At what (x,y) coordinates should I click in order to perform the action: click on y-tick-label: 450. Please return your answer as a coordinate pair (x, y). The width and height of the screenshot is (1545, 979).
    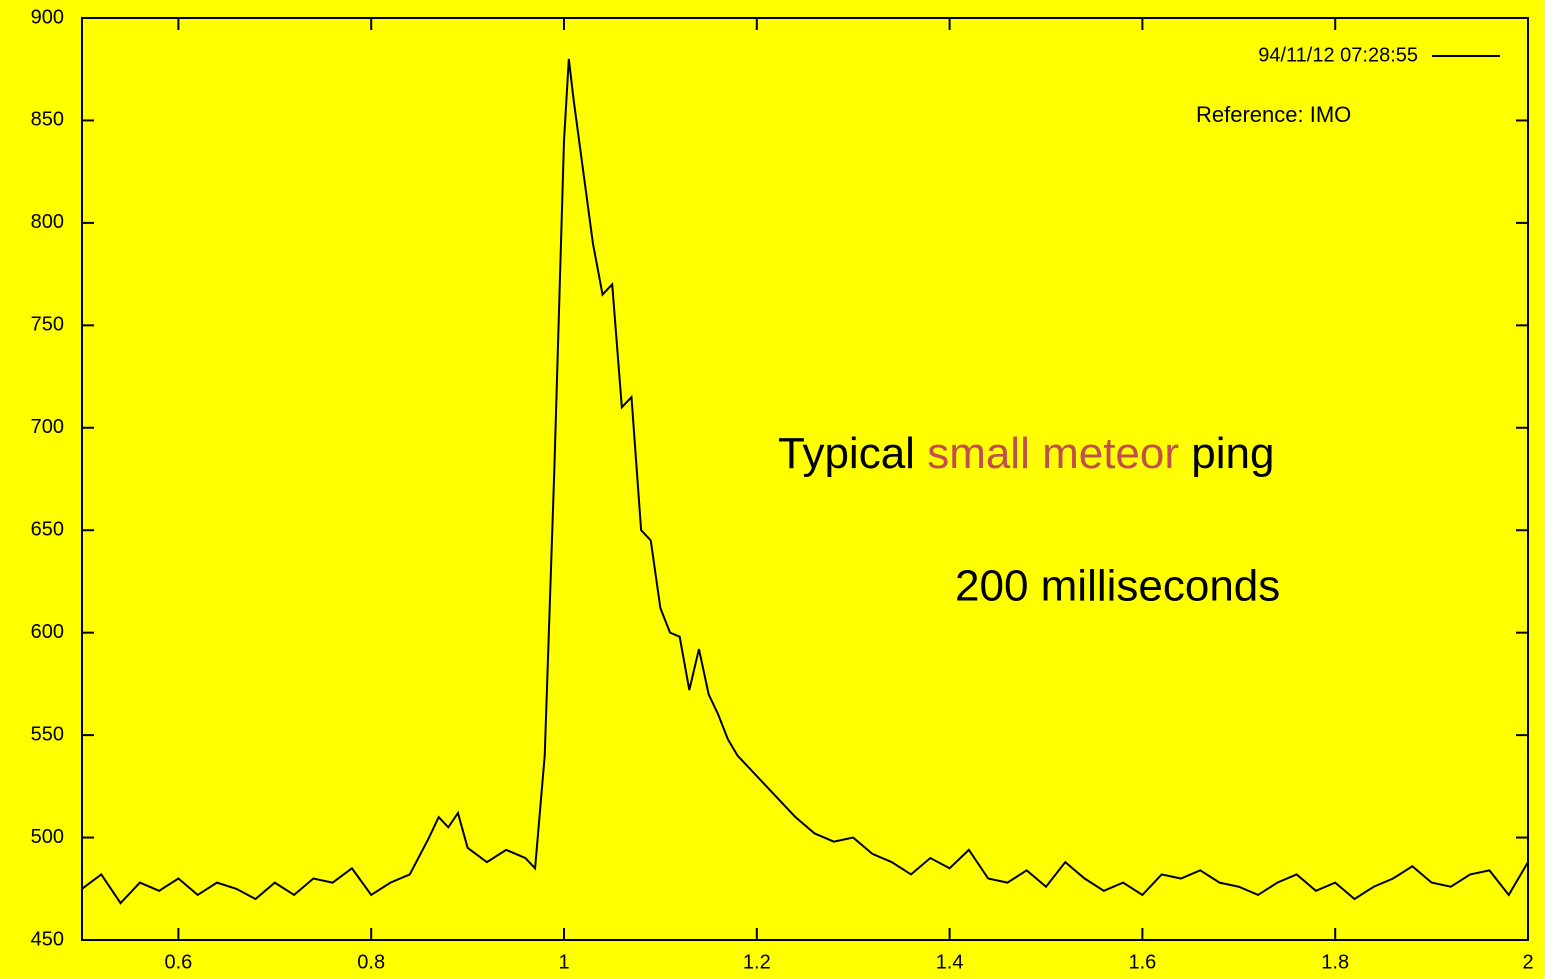
    Looking at the image, I should click on (47, 939).